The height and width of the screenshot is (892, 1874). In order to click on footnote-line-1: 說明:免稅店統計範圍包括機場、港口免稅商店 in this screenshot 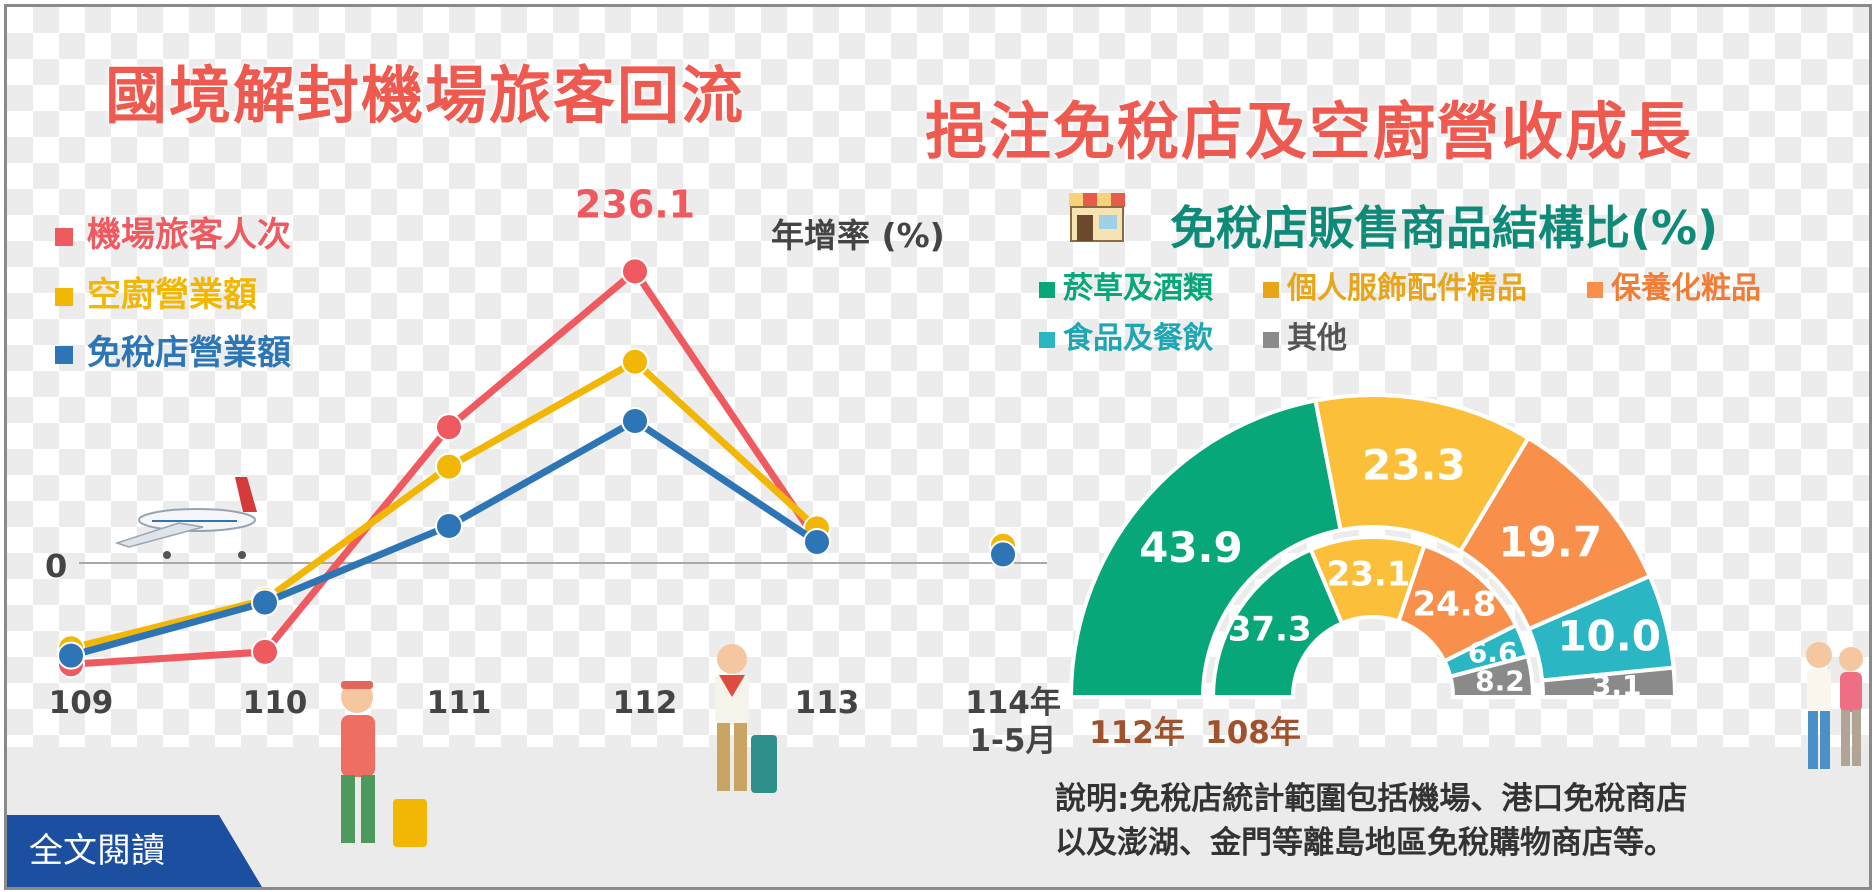, I will do `click(1371, 799)`.